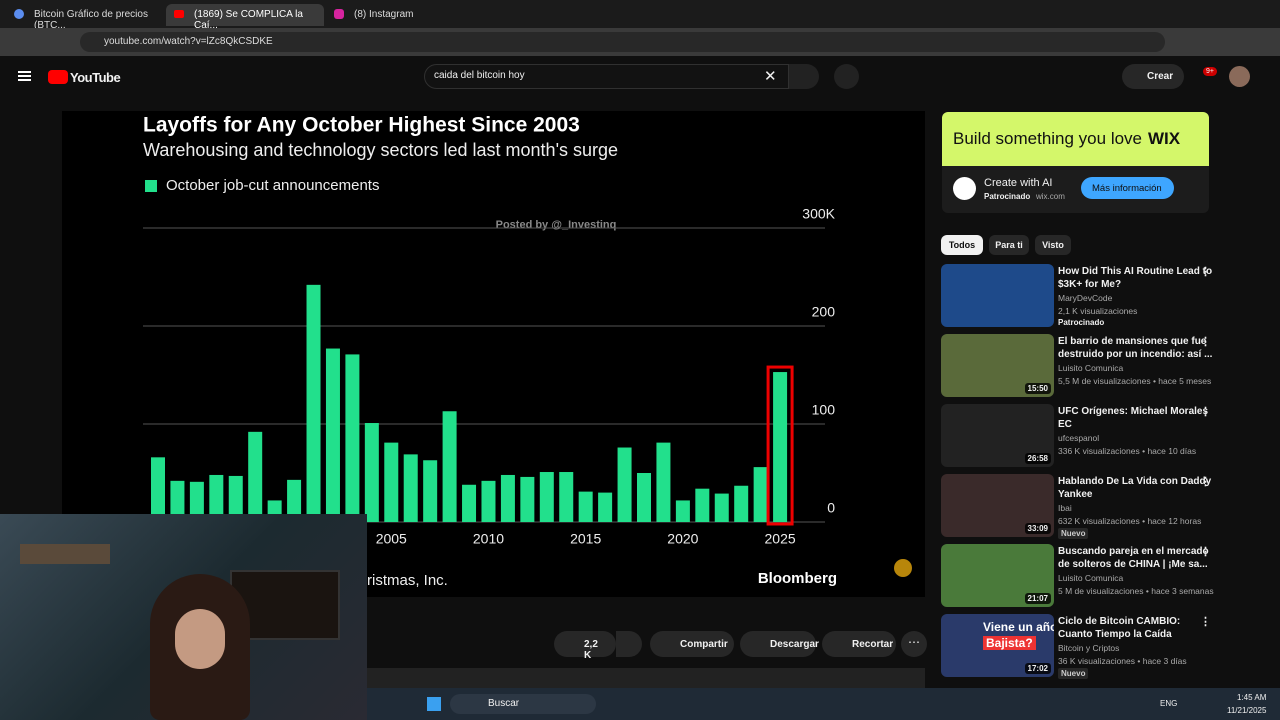 The width and height of the screenshot is (1280, 720). What do you see at coordinates (629, 644) in the screenshot?
I see `dislike-button` at bounding box center [629, 644].